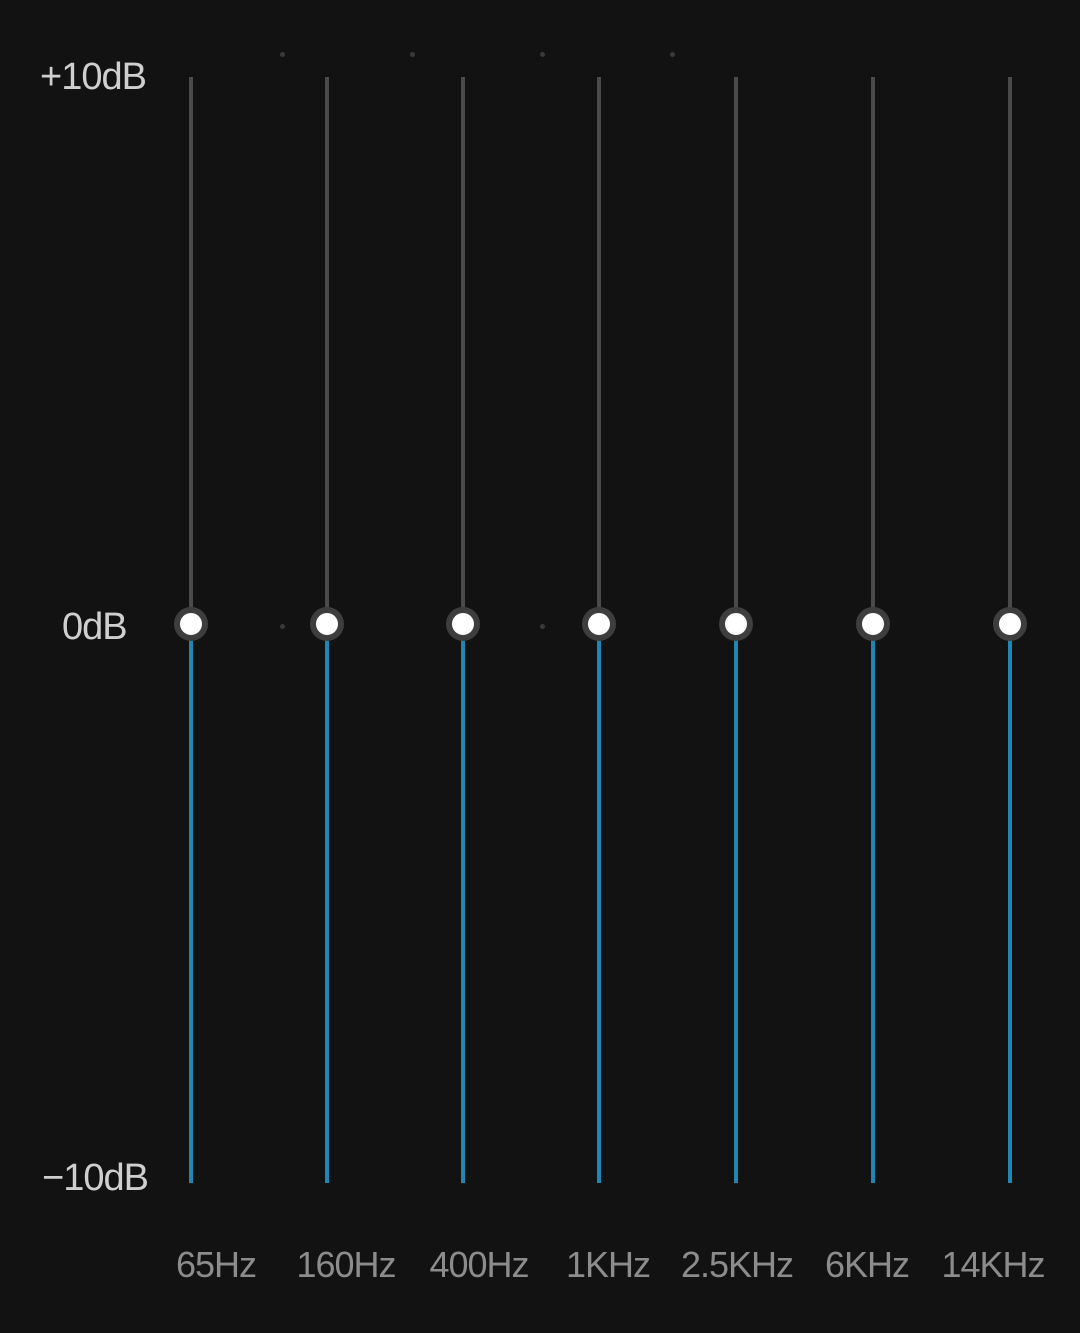  What do you see at coordinates (95, 627) in the screenshot?
I see `scale-mid-label: 0dB` at bounding box center [95, 627].